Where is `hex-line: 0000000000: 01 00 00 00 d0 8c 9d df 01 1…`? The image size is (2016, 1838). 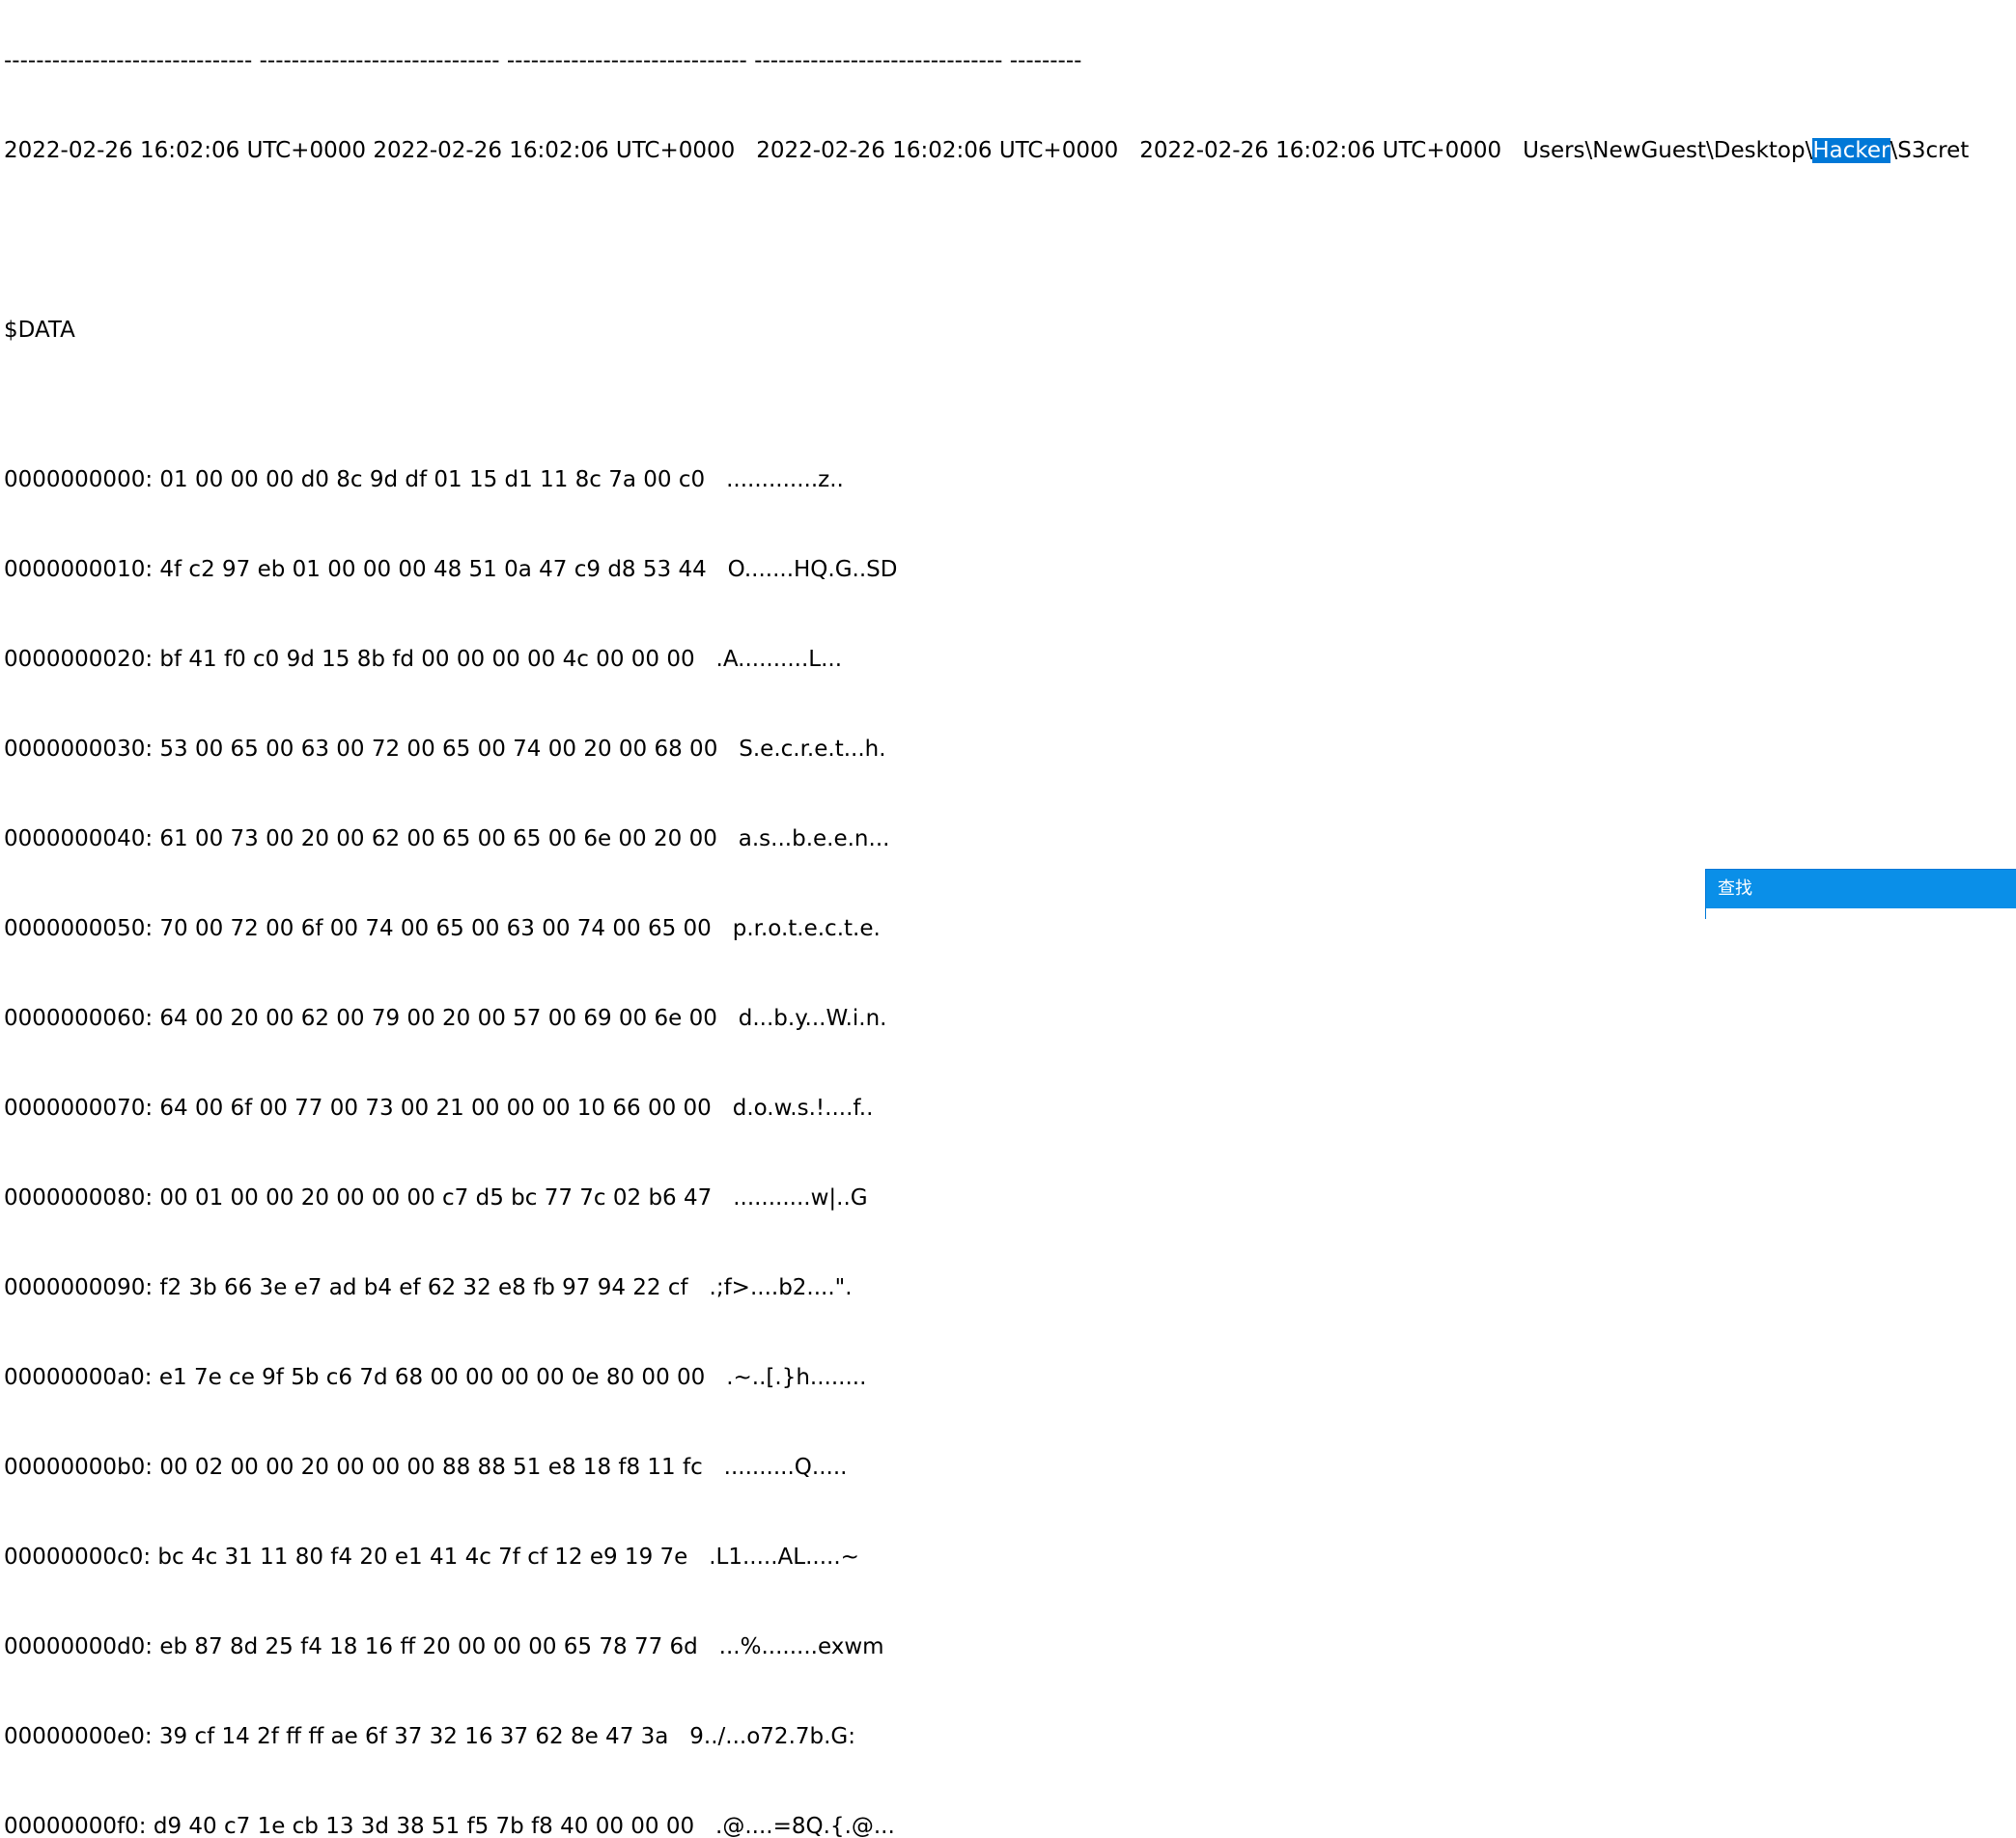 hex-line: 0000000000: 01 00 00 00 d0 8c 9d df 01 1… is located at coordinates (424, 480).